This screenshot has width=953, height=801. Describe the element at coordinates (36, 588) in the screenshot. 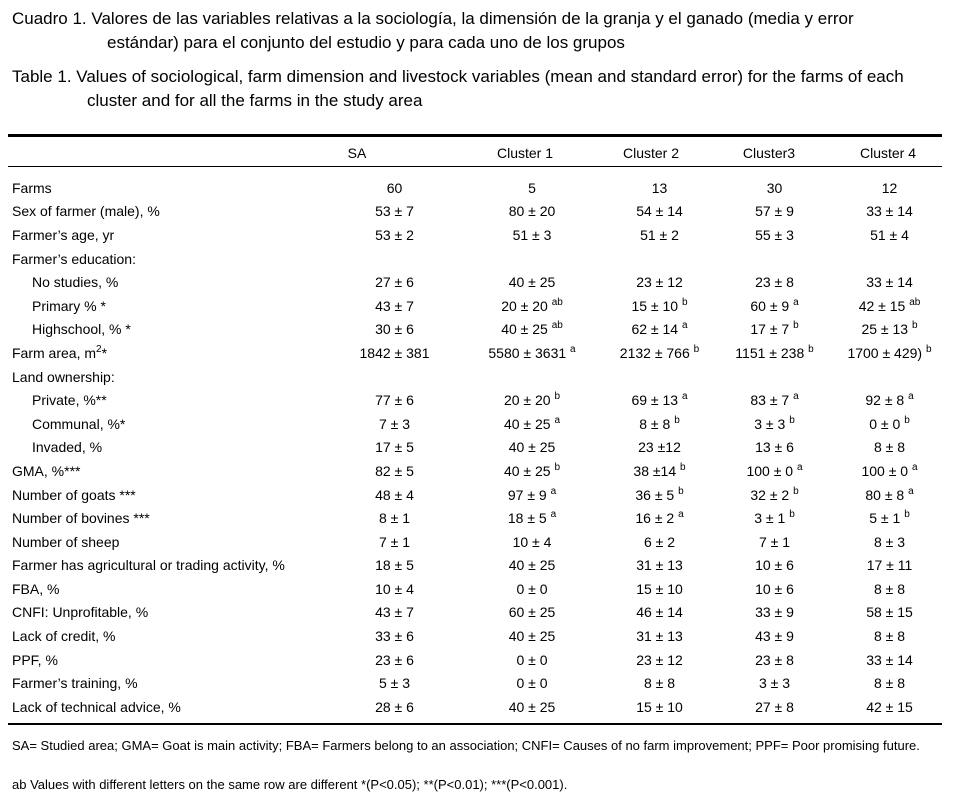

I see `row-label-text: FBA, %` at that location.